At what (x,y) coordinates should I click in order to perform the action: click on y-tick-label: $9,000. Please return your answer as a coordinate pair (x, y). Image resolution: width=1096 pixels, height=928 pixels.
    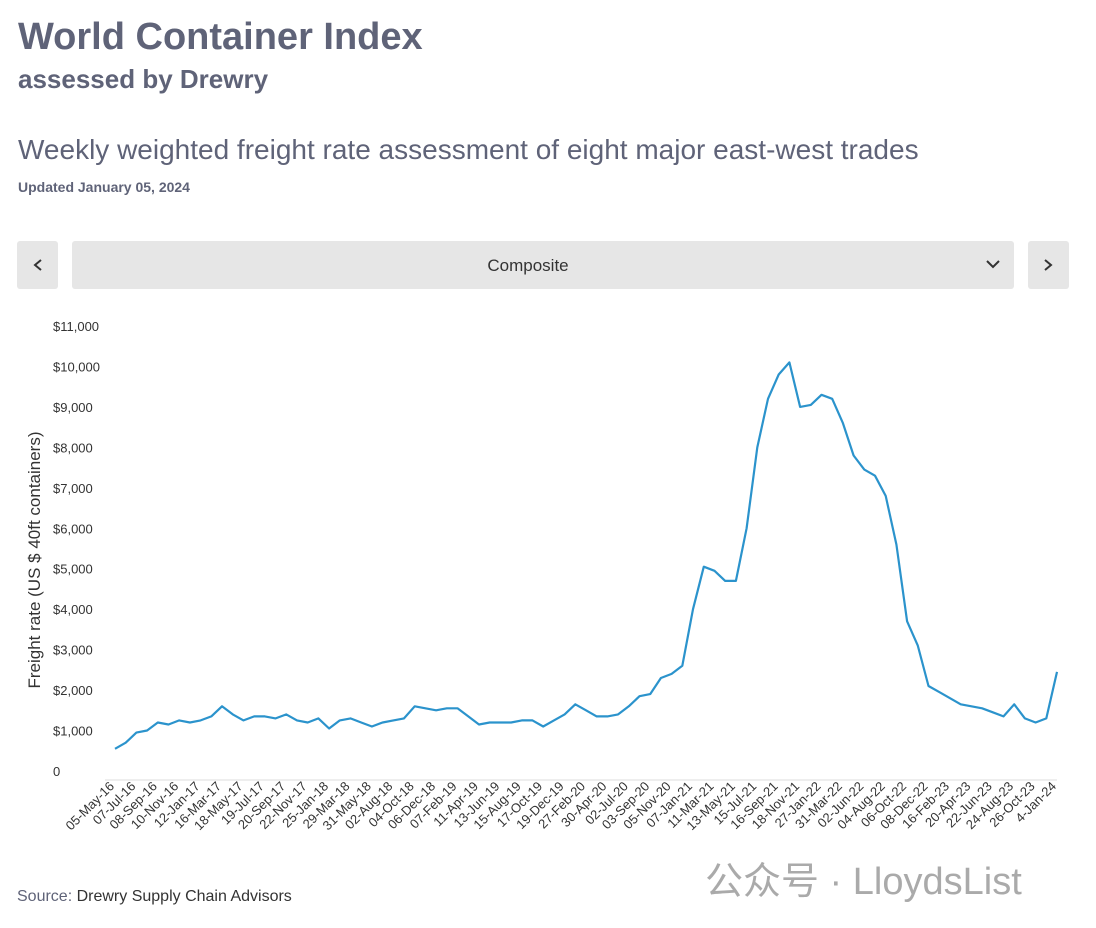
    Looking at the image, I should click on (73, 407).